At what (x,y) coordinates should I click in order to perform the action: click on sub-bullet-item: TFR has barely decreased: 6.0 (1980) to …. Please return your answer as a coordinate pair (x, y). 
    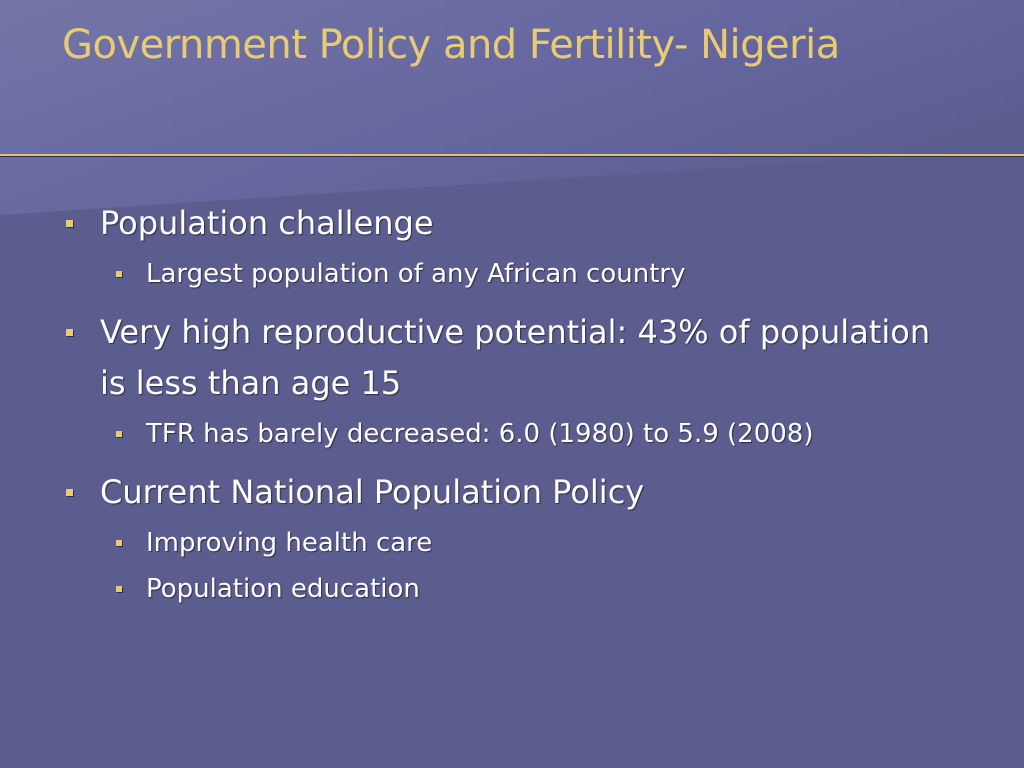
    Looking at the image, I should click on (531, 434).